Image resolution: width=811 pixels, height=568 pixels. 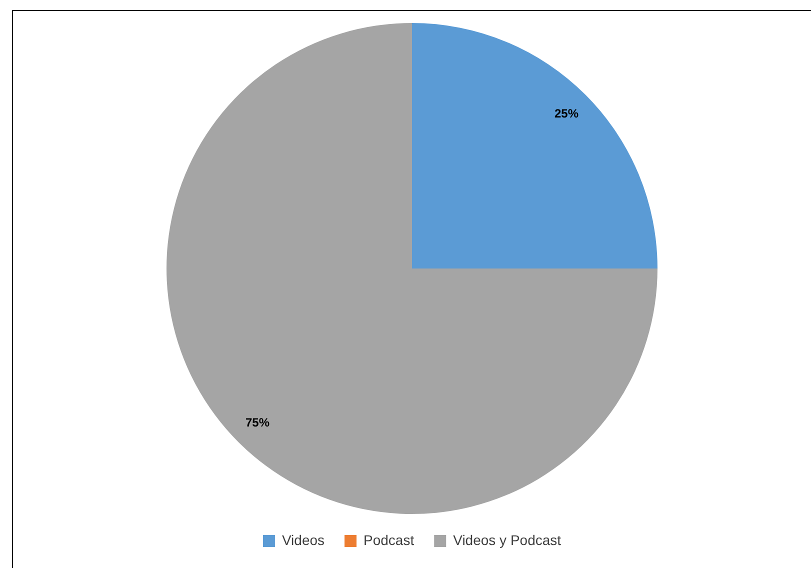 What do you see at coordinates (303, 540) in the screenshot?
I see `legend-label: Videos` at bounding box center [303, 540].